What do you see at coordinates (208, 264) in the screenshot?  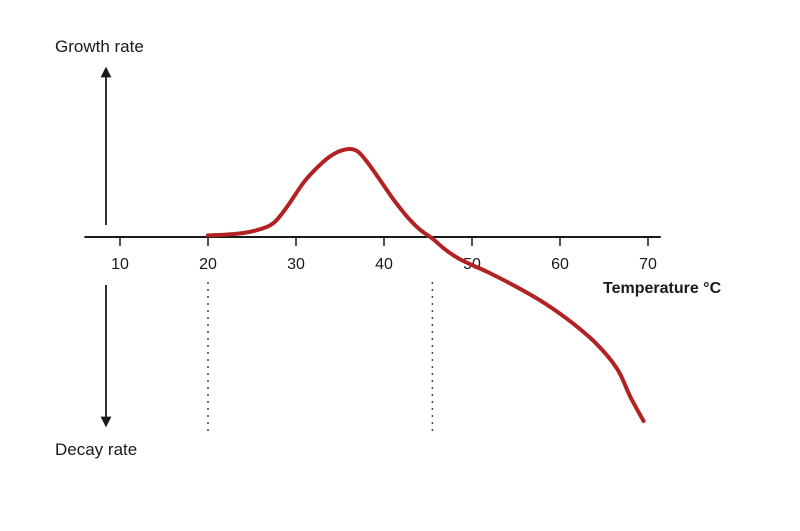 I see `x-tick-label-20: 20` at bounding box center [208, 264].